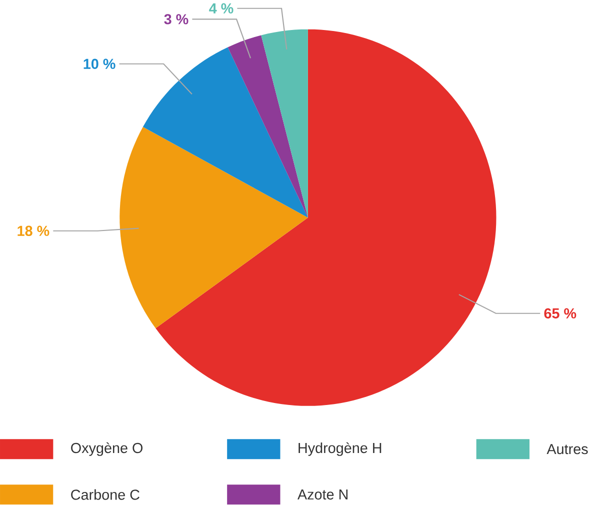 This screenshot has width=592, height=505. What do you see at coordinates (221, 9) in the screenshot?
I see `data-label: 4 %` at bounding box center [221, 9].